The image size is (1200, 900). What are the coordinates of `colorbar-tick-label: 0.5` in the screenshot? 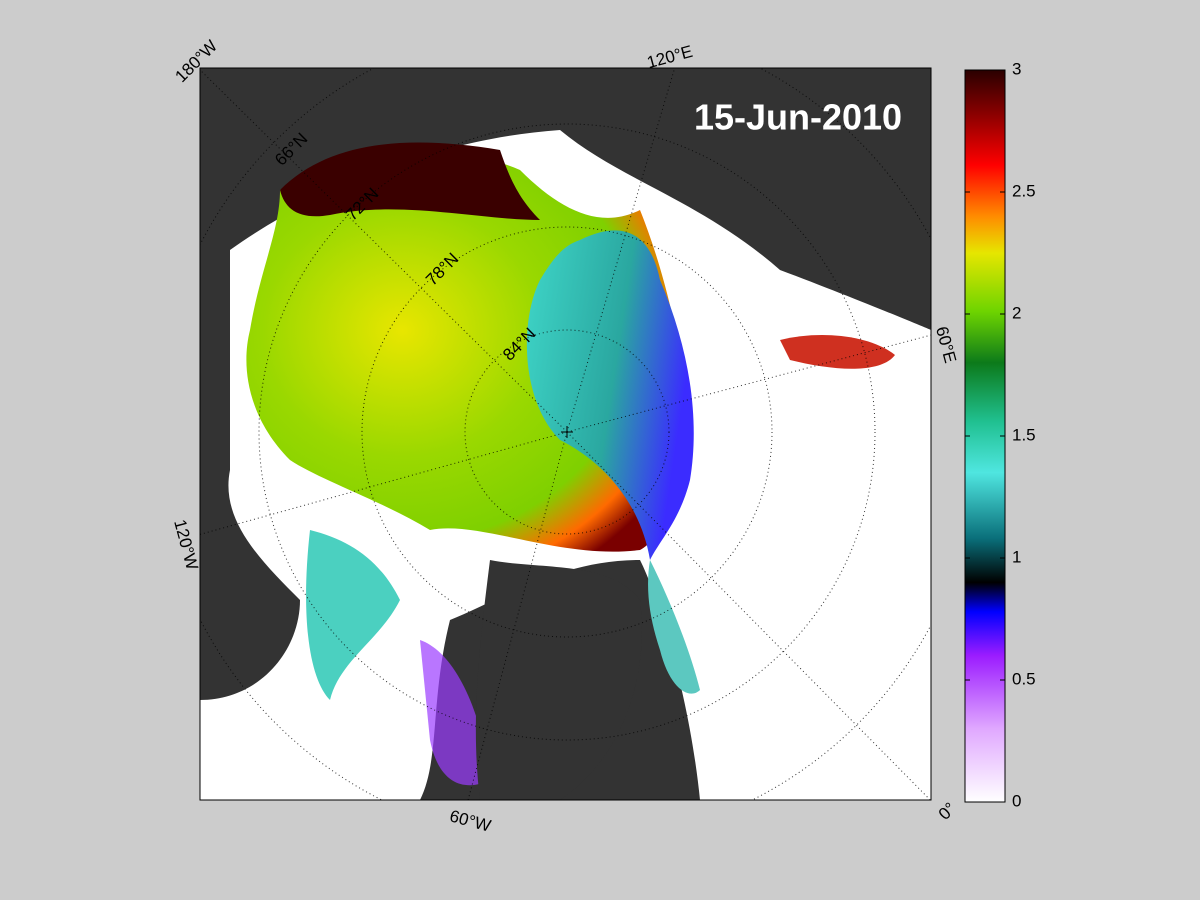 It's located at (1024, 678).